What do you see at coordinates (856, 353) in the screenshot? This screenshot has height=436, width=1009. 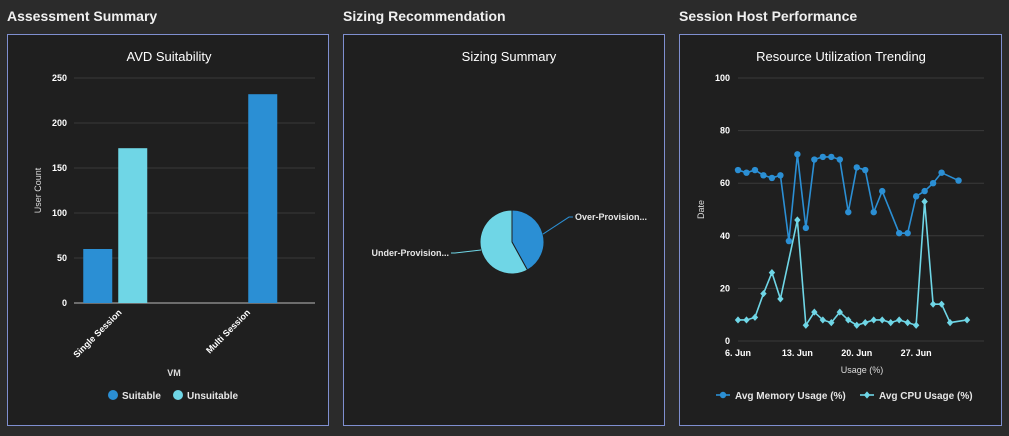 I see `x-tick-label: 20. Jun` at bounding box center [856, 353].